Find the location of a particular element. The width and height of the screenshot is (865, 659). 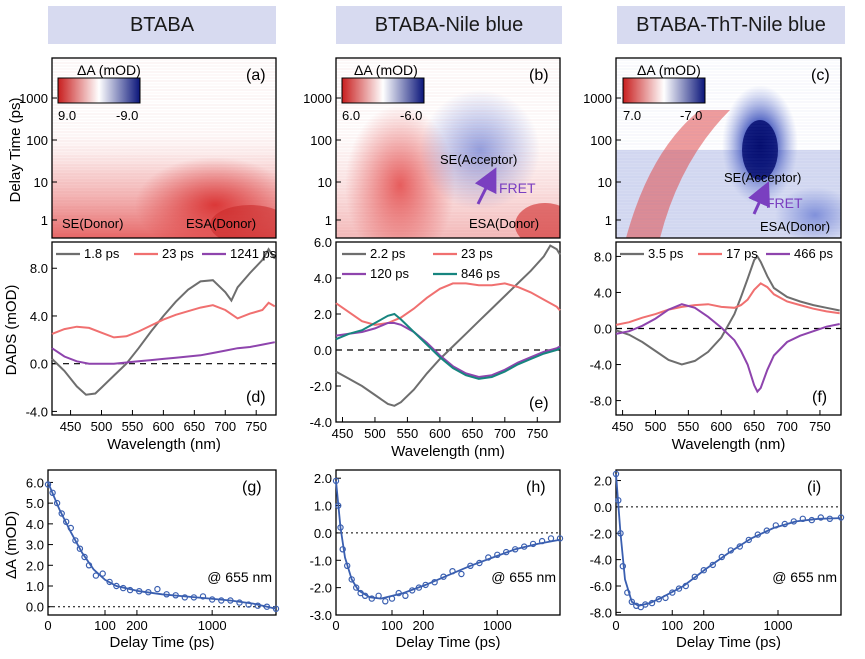

ytick-label: 8.0 is located at coordinates (39, 268).